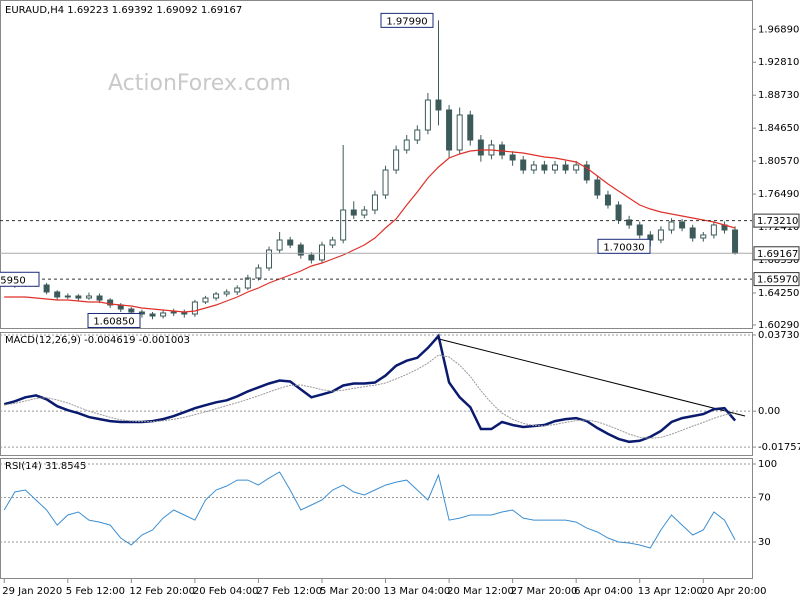 The height and width of the screenshot is (600, 800). I want to click on x-tick-label: 27 Feb 12:00, so click(289, 591).